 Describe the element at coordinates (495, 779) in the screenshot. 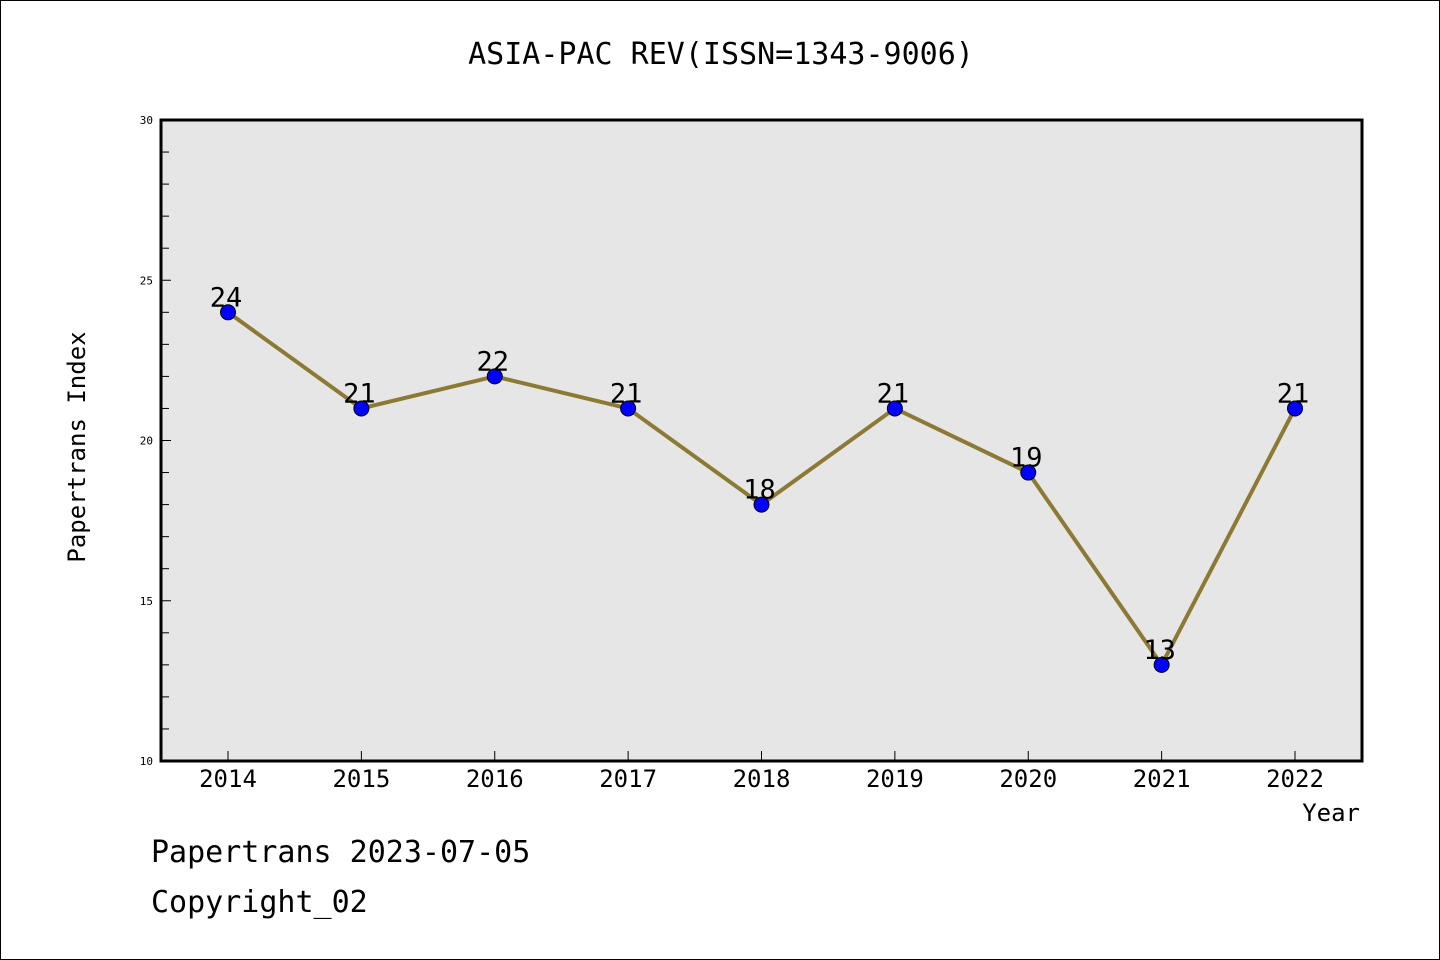

I see `x-tick-label: 2016` at that location.